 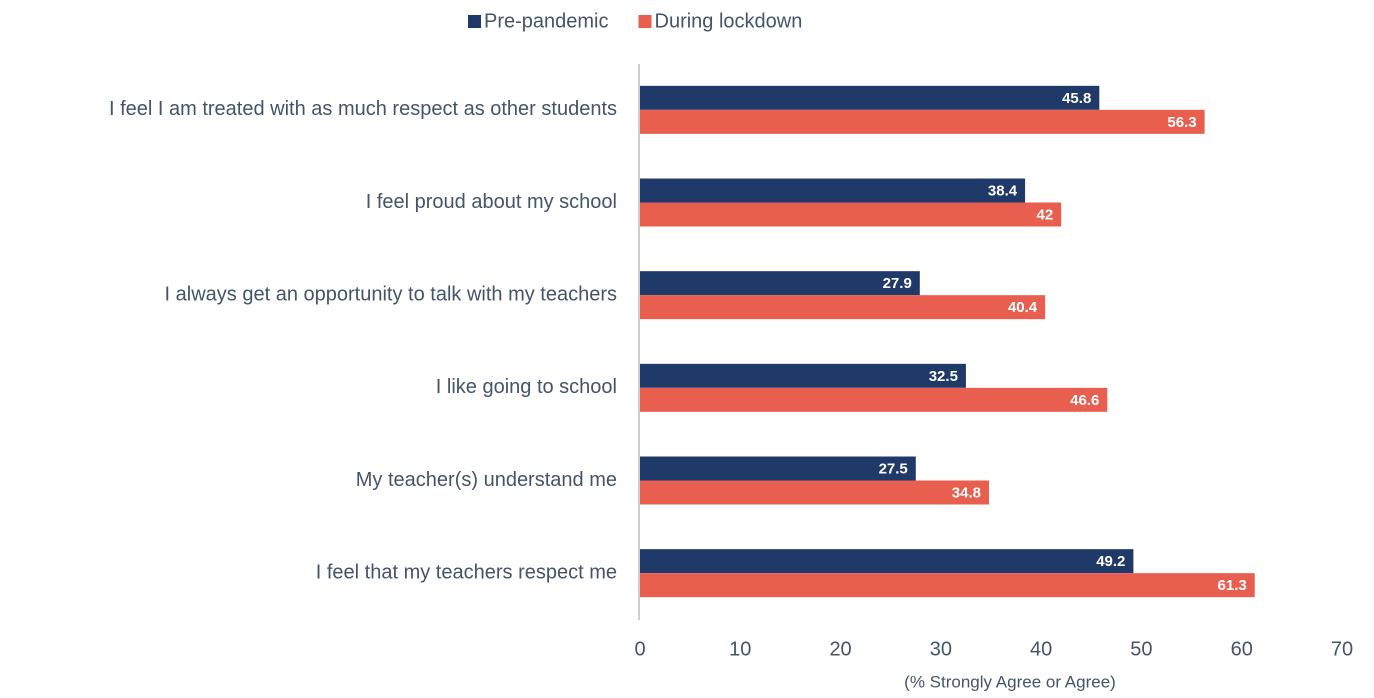 What do you see at coordinates (486, 480) in the screenshot?
I see `category-label: My teacher(s) understand me` at bounding box center [486, 480].